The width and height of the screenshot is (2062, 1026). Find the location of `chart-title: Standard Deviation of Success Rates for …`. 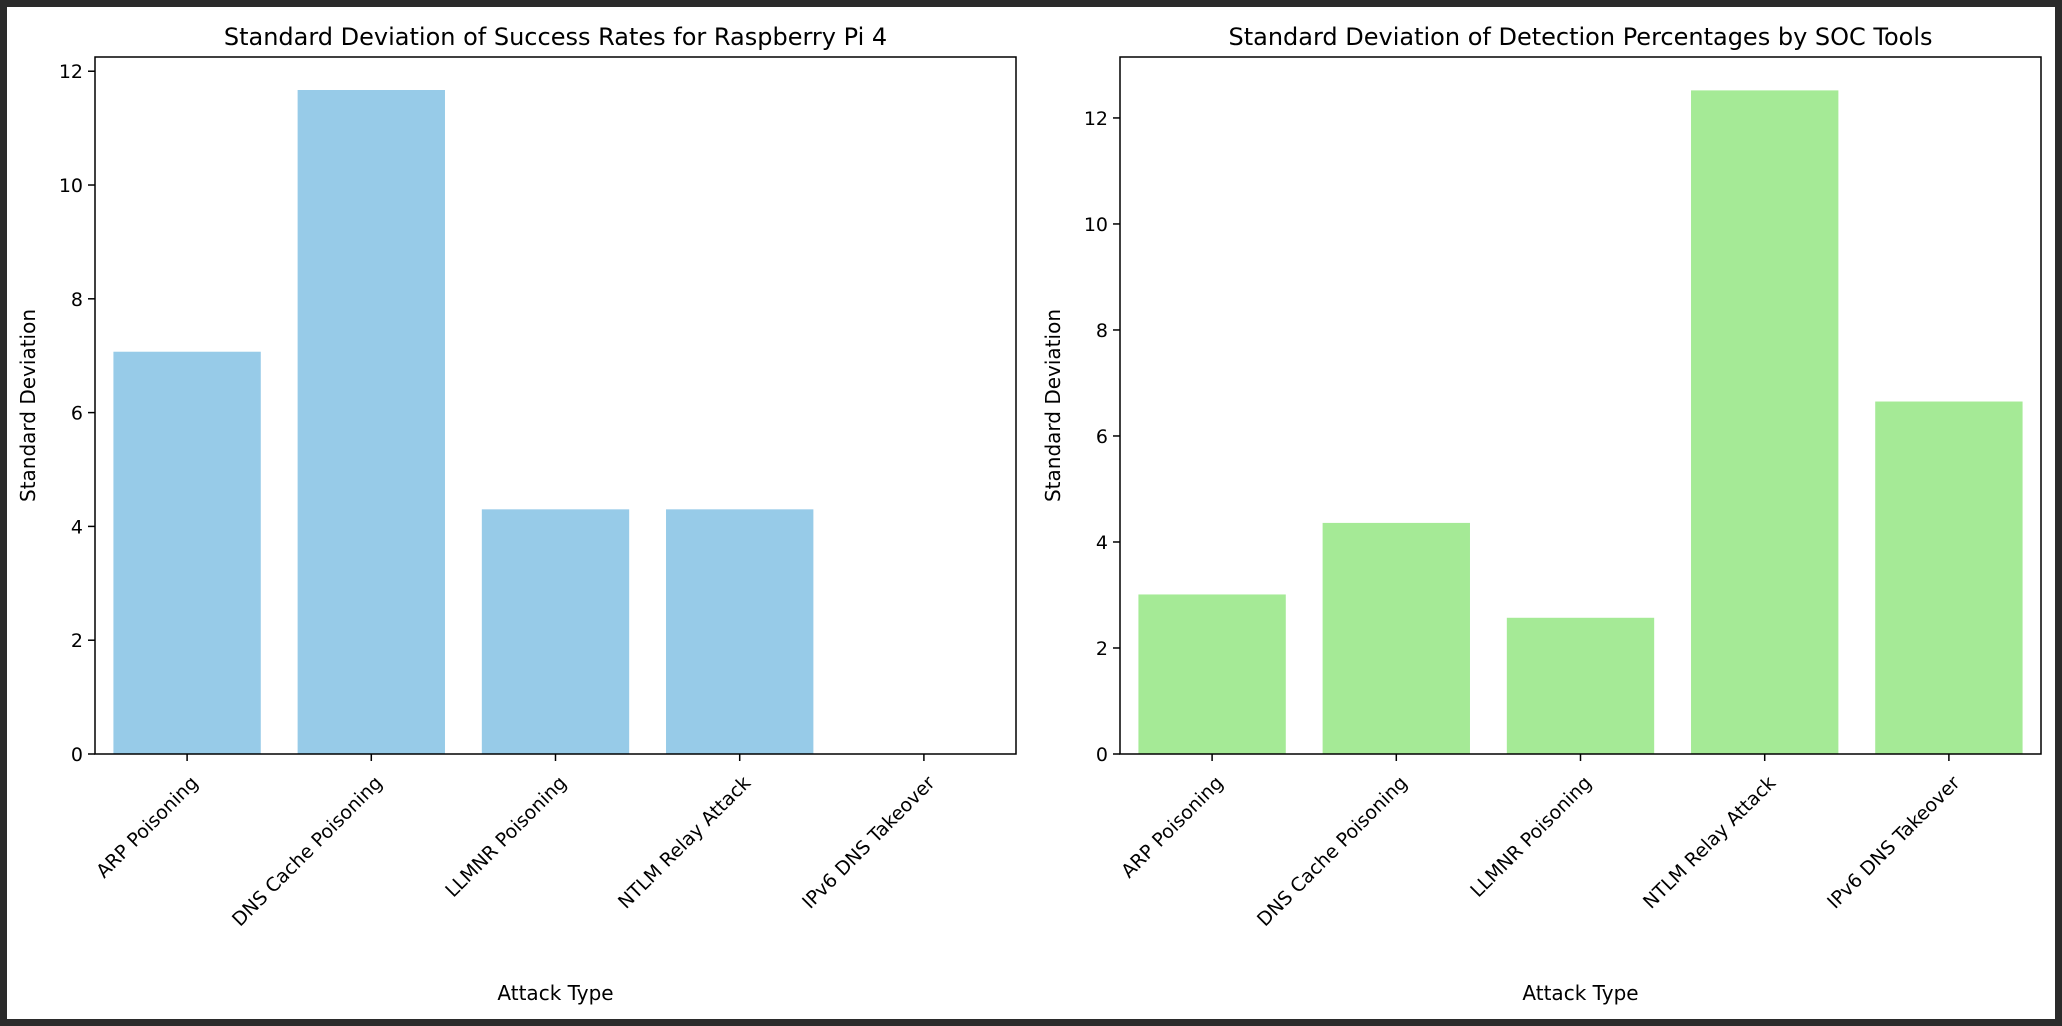

chart-title: Standard Deviation of Success Rates for … is located at coordinates (555, 37).